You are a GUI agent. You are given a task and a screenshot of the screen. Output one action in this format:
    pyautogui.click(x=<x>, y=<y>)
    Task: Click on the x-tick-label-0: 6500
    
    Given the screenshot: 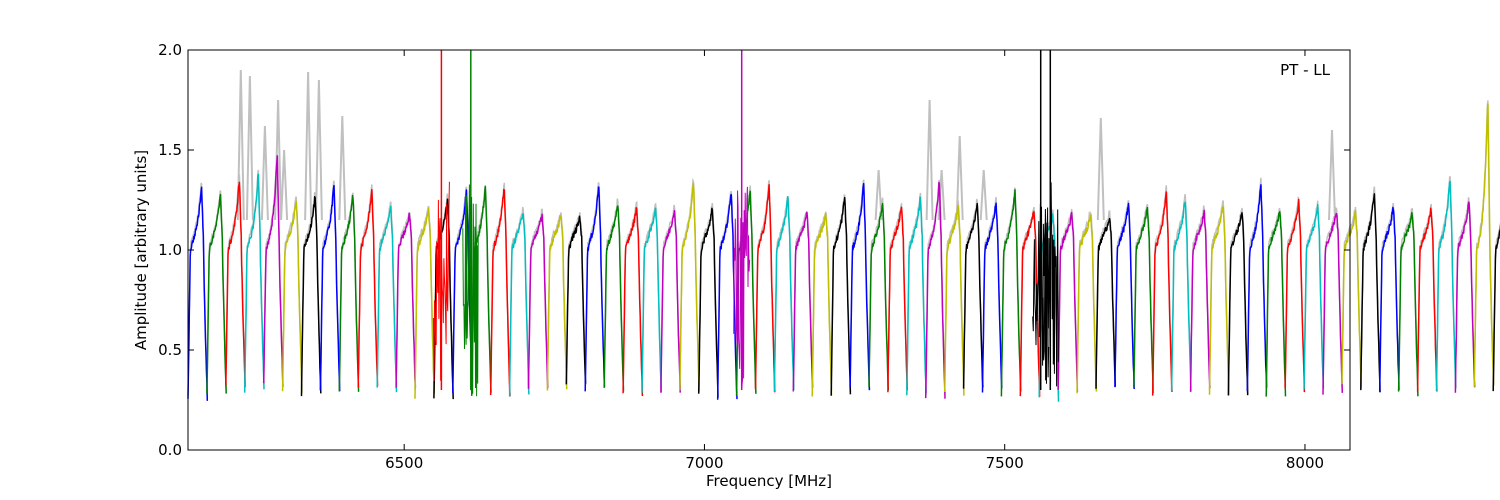 What is the action you would take?
    pyautogui.click(x=404, y=463)
    